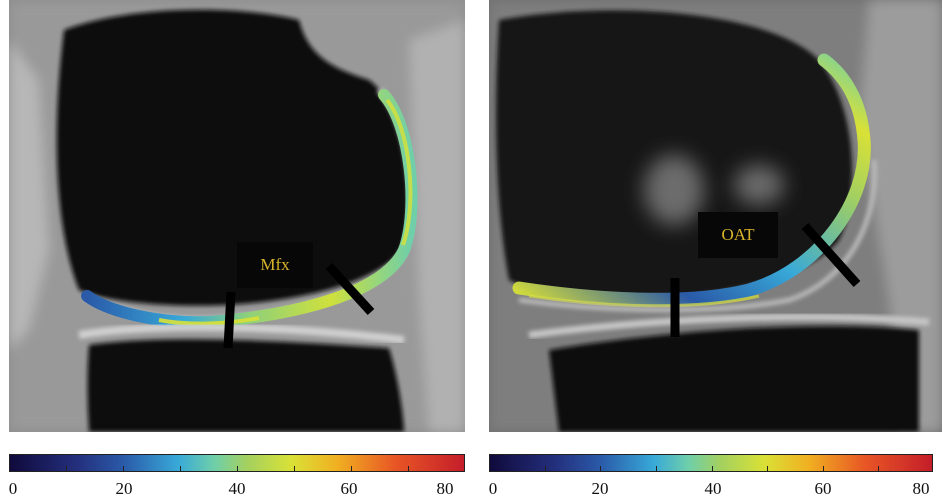 This screenshot has width=942, height=504. I want to click on colorbar-right, so click(711, 463).